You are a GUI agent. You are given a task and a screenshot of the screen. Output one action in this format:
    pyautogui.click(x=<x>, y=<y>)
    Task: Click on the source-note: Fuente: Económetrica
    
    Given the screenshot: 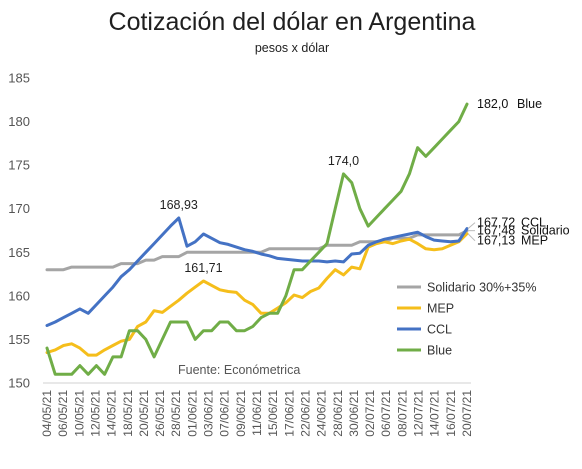 What is the action you would take?
    pyautogui.click(x=239, y=370)
    